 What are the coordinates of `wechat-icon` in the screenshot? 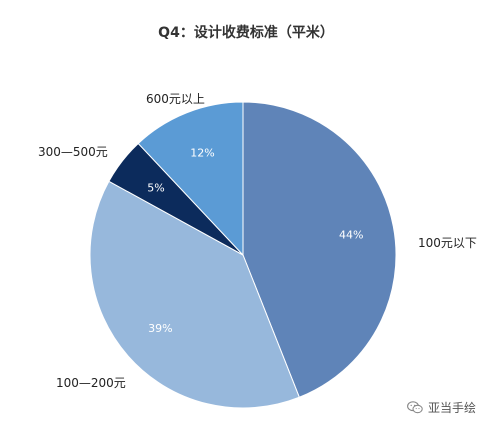 It's located at (415, 407).